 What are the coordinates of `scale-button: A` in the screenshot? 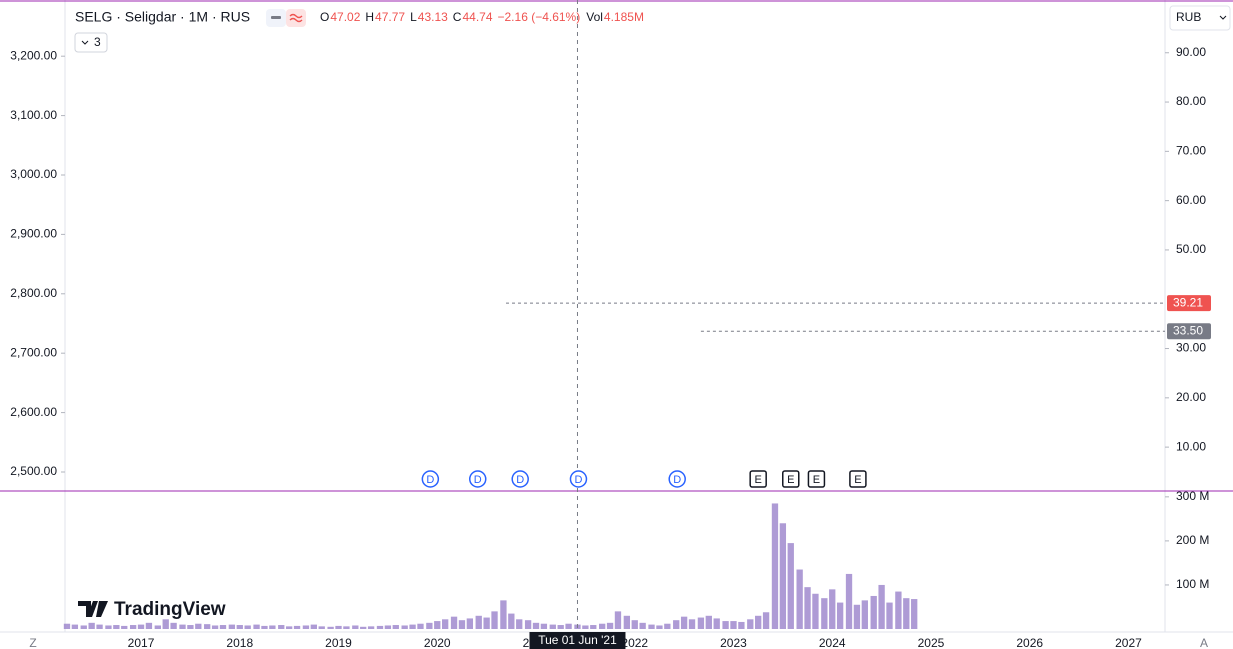 It's located at (1204, 642).